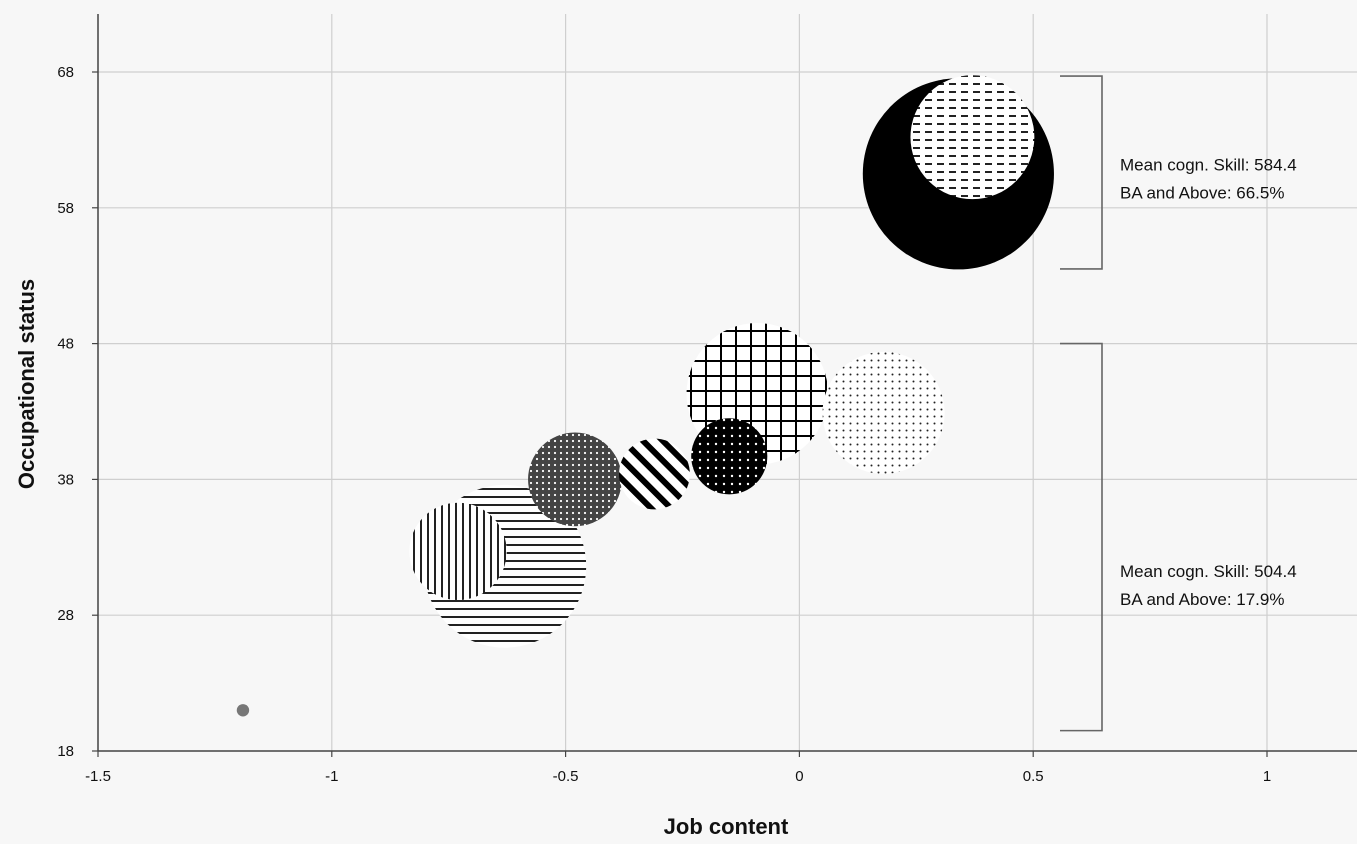 Image resolution: width=1357 pixels, height=844 pixels. What do you see at coordinates (65, 72) in the screenshot?
I see `y-tick-label: 68` at bounding box center [65, 72].